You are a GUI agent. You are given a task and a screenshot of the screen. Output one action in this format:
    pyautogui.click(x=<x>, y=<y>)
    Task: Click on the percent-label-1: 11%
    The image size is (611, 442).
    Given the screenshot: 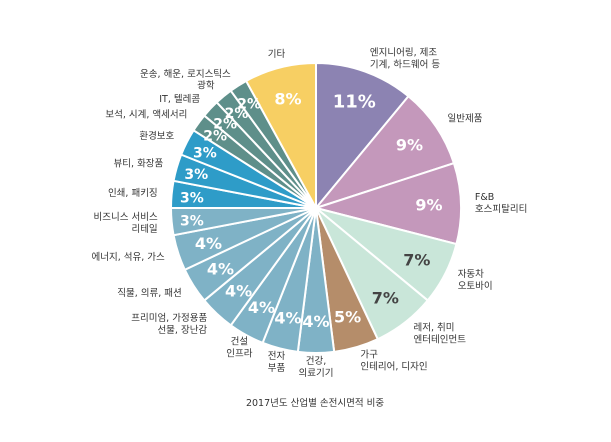 What is the action you would take?
    pyautogui.click(x=354, y=102)
    